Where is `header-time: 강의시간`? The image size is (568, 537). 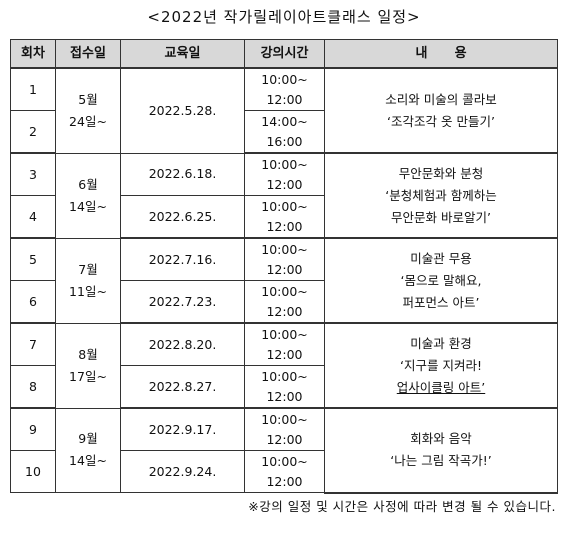 header-time: 강의시간 is located at coordinates (284, 54).